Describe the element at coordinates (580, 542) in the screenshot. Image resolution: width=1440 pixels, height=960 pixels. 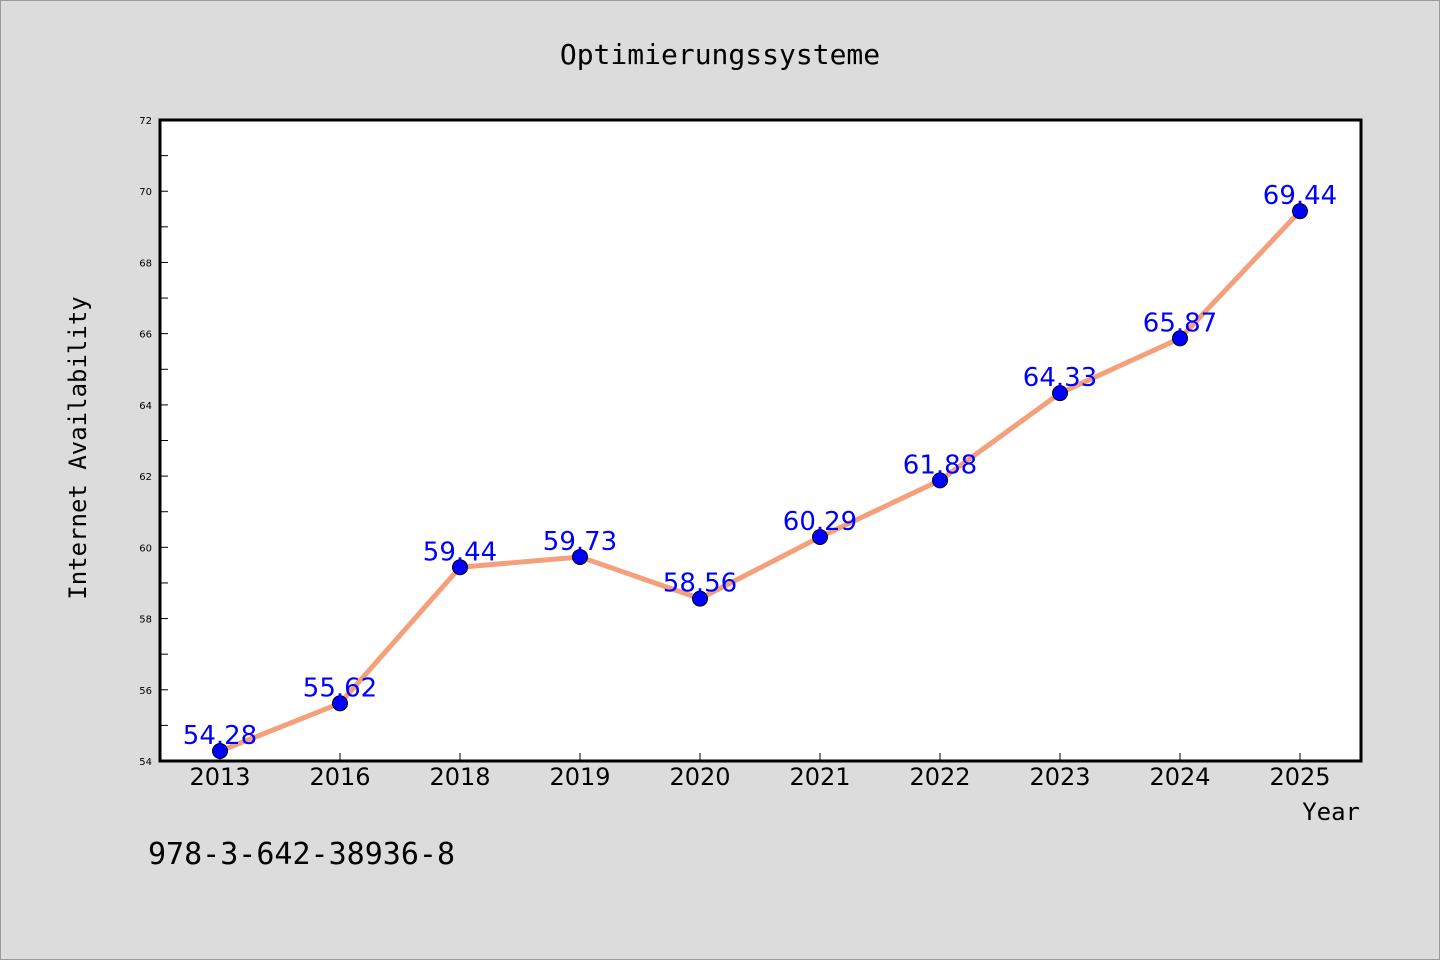
I see `data-label: 59.73` at that location.